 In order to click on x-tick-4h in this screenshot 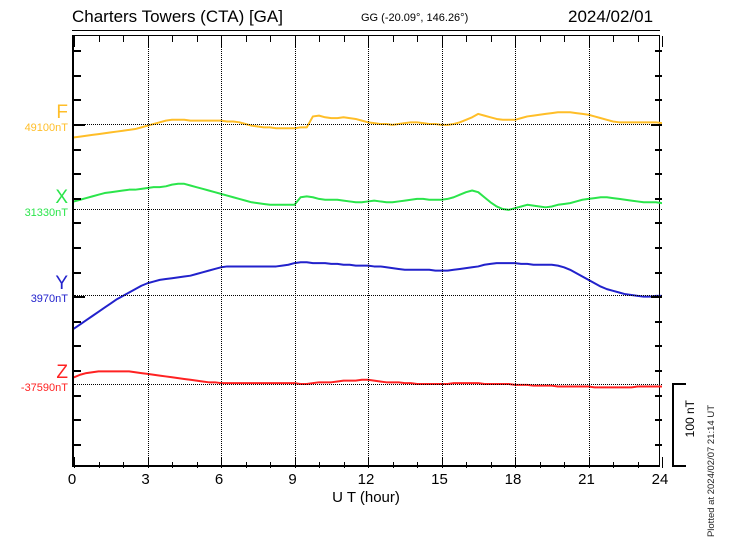, I will do `click(172, 39)`.